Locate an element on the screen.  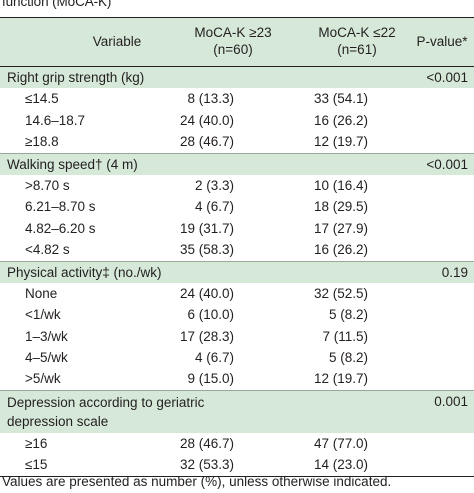
header-pvalue: P-value* is located at coordinates (442, 41).